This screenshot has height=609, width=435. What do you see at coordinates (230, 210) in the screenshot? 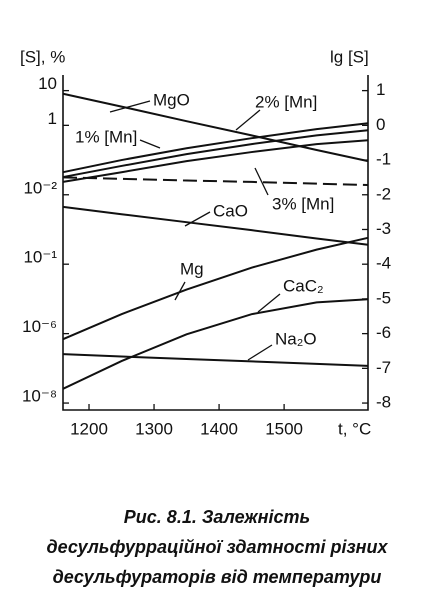
I see `series-label: CaO` at bounding box center [230, 210].